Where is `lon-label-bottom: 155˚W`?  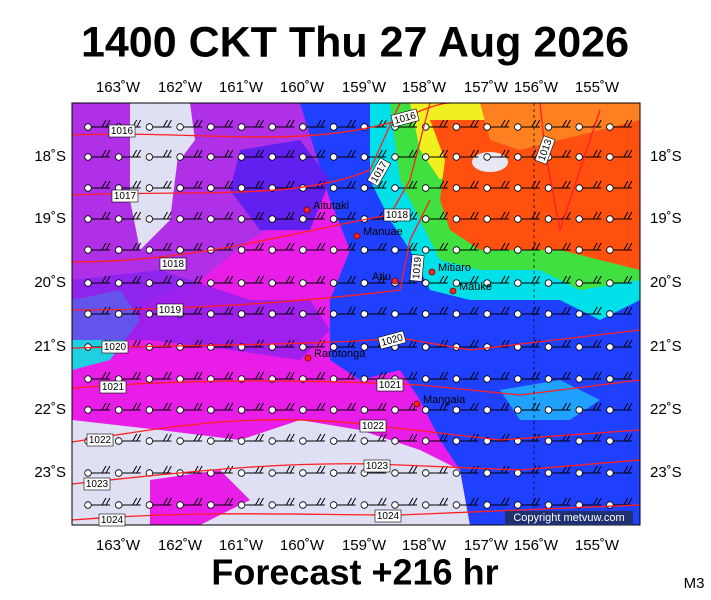 lon-label-bottom: 155˚W is located at coordinates (597, 545).